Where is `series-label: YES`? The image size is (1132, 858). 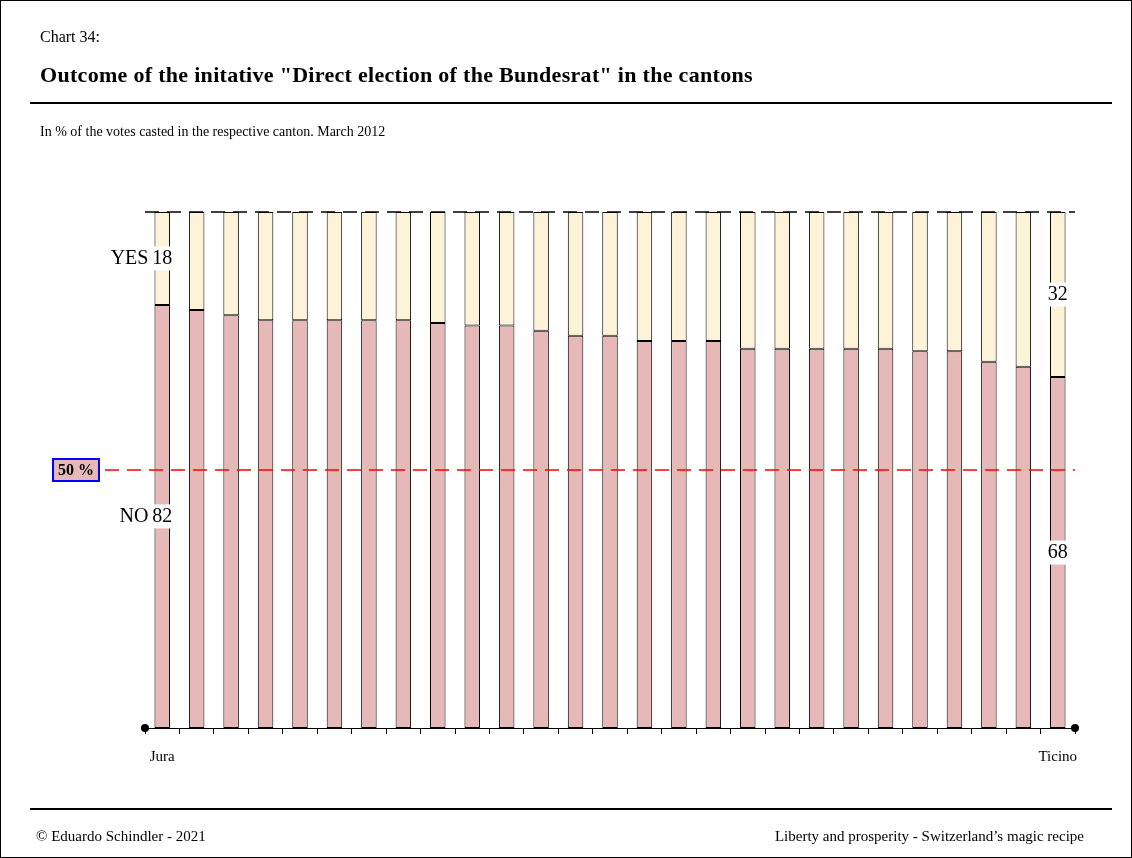
series-label: YES is located at coordinates (129, 256).